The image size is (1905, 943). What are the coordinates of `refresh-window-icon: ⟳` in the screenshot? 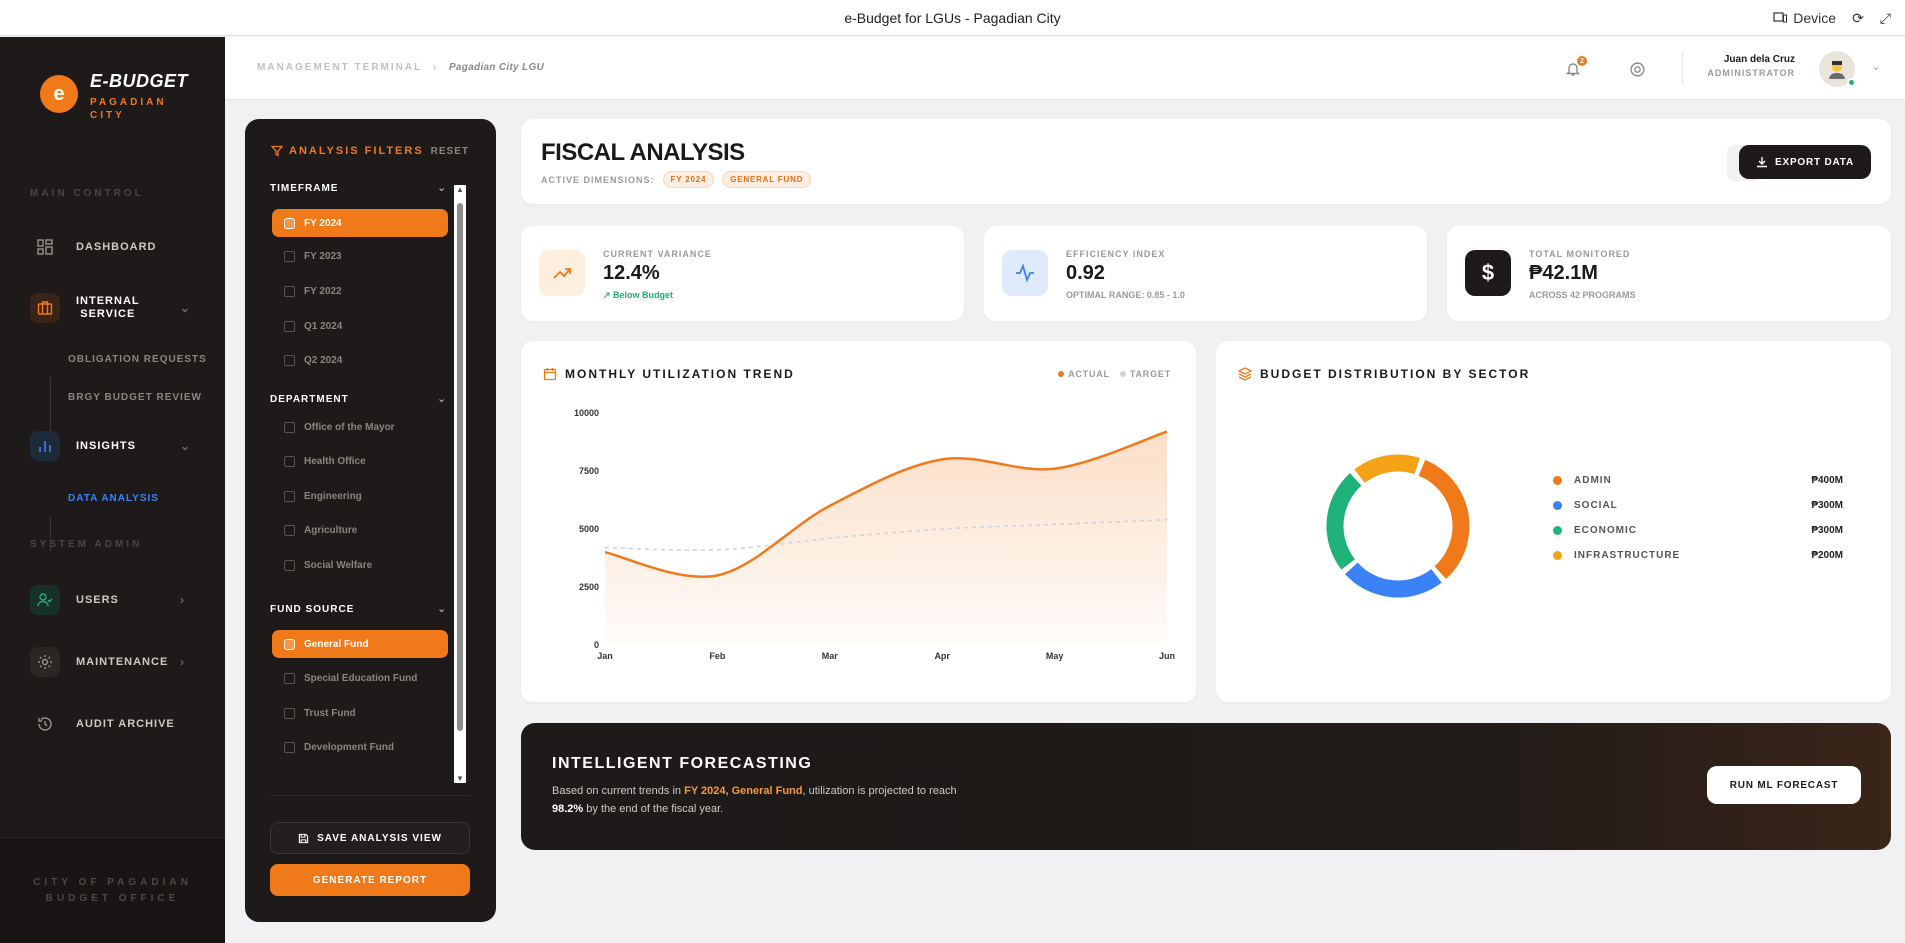 It's located at (1858, 17).